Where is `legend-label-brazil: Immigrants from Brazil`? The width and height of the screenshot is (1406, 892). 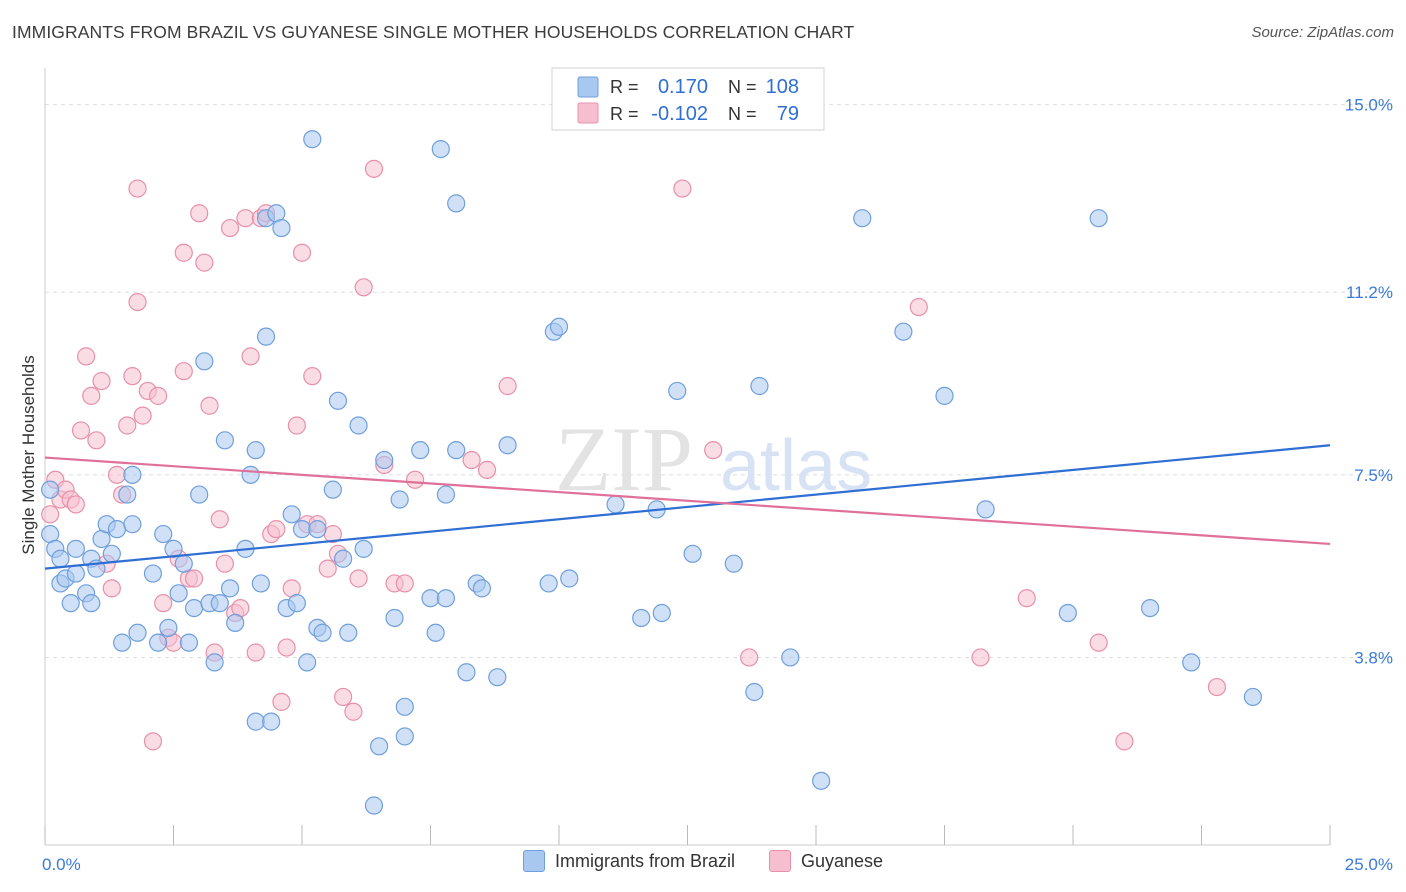
legend-label-brazil: Immigrants from Brazil is located at coordinates (644, 860).